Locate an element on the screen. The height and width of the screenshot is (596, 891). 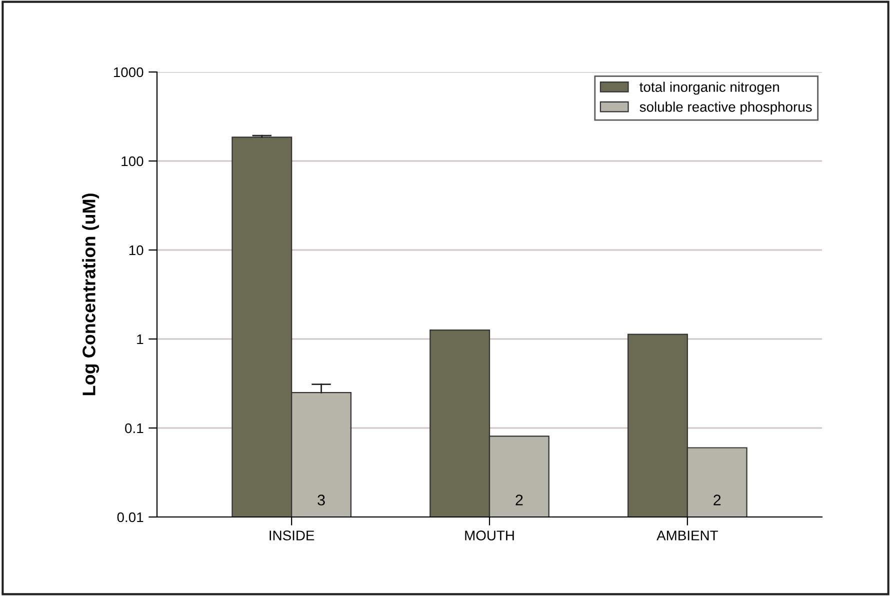
x-tick-label: MOUTH is located at coordinates (489, 535).